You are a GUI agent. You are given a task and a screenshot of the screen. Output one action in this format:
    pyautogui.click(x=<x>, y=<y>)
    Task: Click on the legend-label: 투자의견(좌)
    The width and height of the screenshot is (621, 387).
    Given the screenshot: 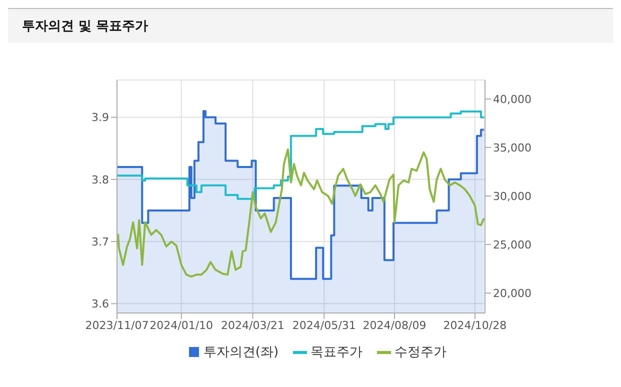 What is the action you would take?
    pyautogui.click(x=241, y=352)
    